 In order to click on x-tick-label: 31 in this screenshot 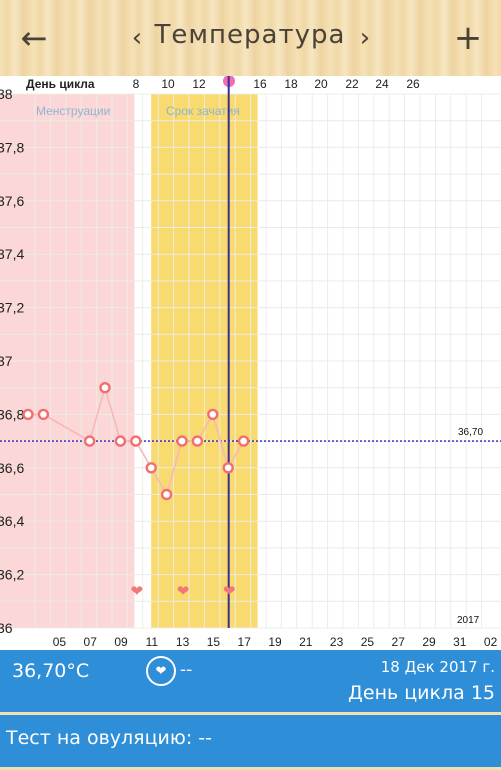, I will do `click(460, 642)`.